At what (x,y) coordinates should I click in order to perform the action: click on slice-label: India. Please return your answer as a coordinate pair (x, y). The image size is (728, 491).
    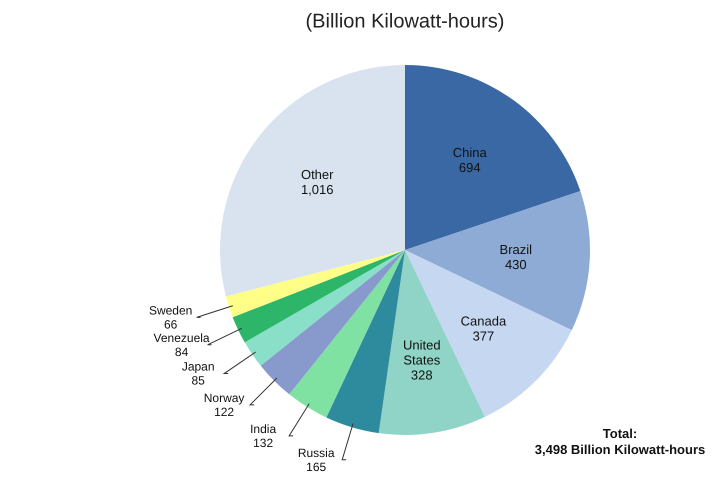
    Looking at the image, I should click on (263, 429).